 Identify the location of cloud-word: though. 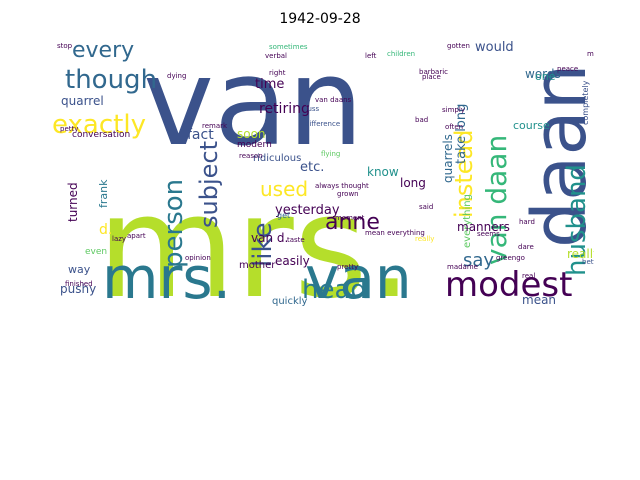
(111, 80).